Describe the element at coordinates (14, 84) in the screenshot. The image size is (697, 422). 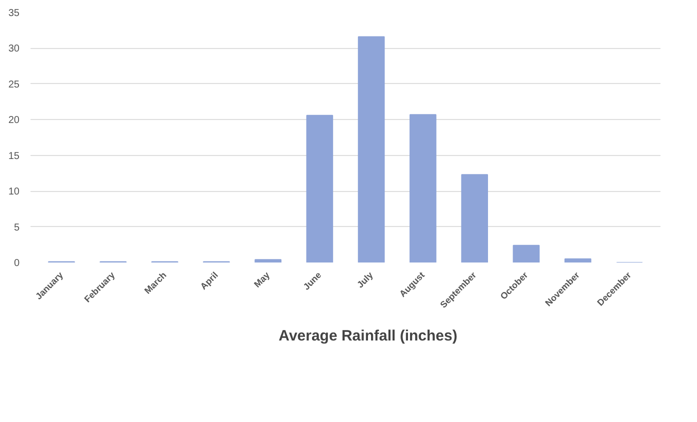
I see `y-tick-label: 25` at that location.